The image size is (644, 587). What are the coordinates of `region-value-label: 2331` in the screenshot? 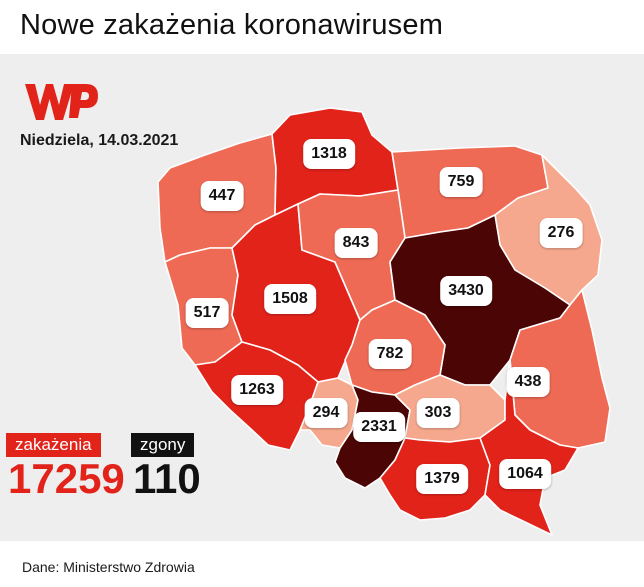 It's located at (379, 427).